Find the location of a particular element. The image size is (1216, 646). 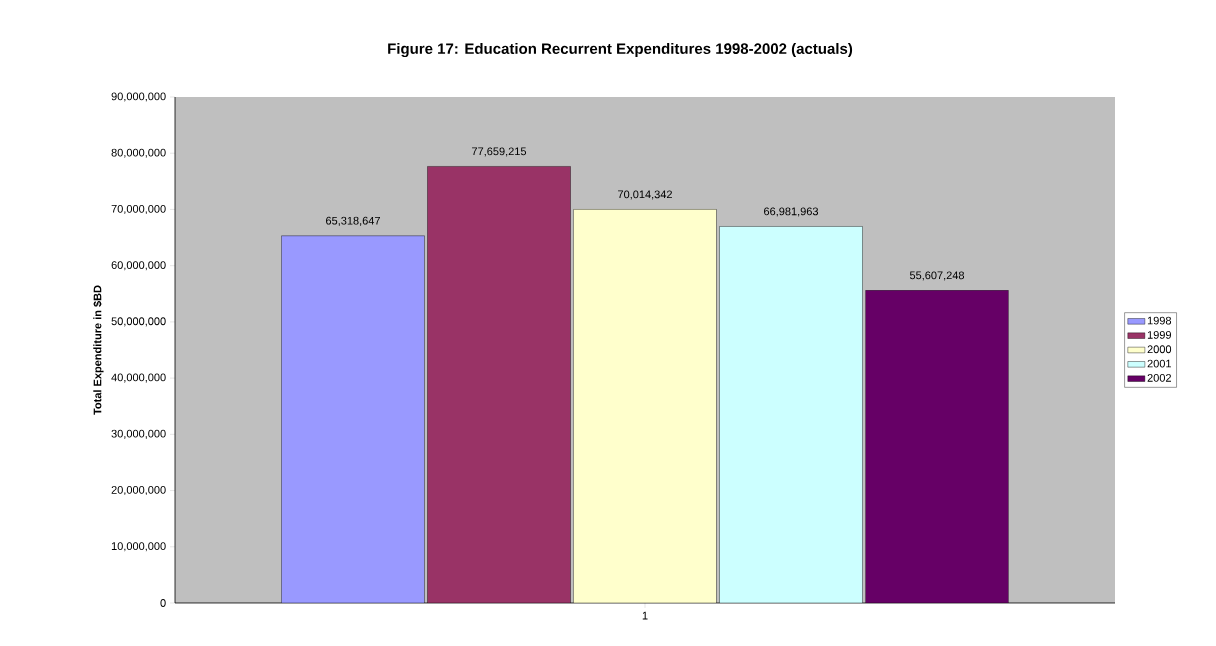

legend-label: 2002 is located at coordinates (1159, 378).